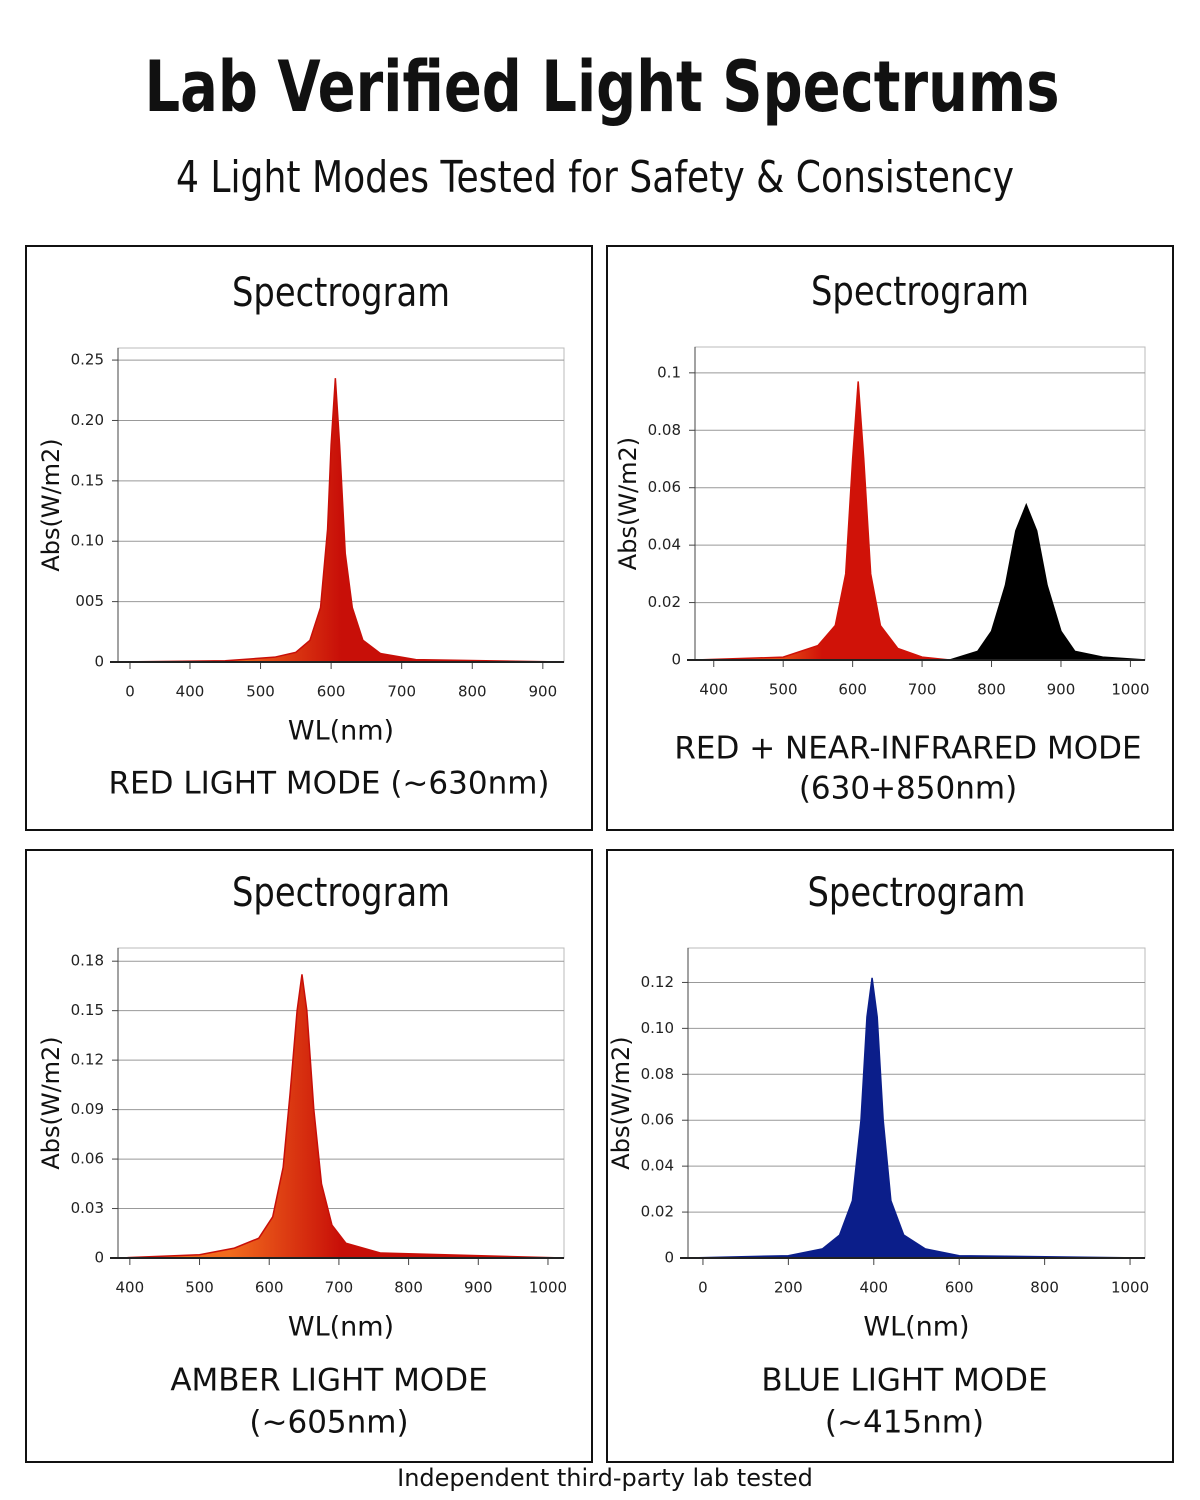  I want to click on page-title: Lab Verified Light Spectrums, so click(602, 87).